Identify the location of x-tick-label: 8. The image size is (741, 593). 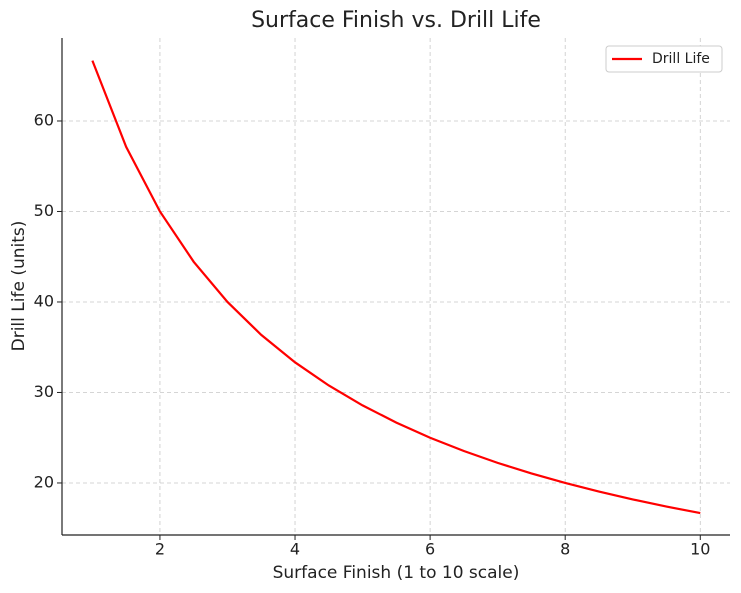
(565, 549).